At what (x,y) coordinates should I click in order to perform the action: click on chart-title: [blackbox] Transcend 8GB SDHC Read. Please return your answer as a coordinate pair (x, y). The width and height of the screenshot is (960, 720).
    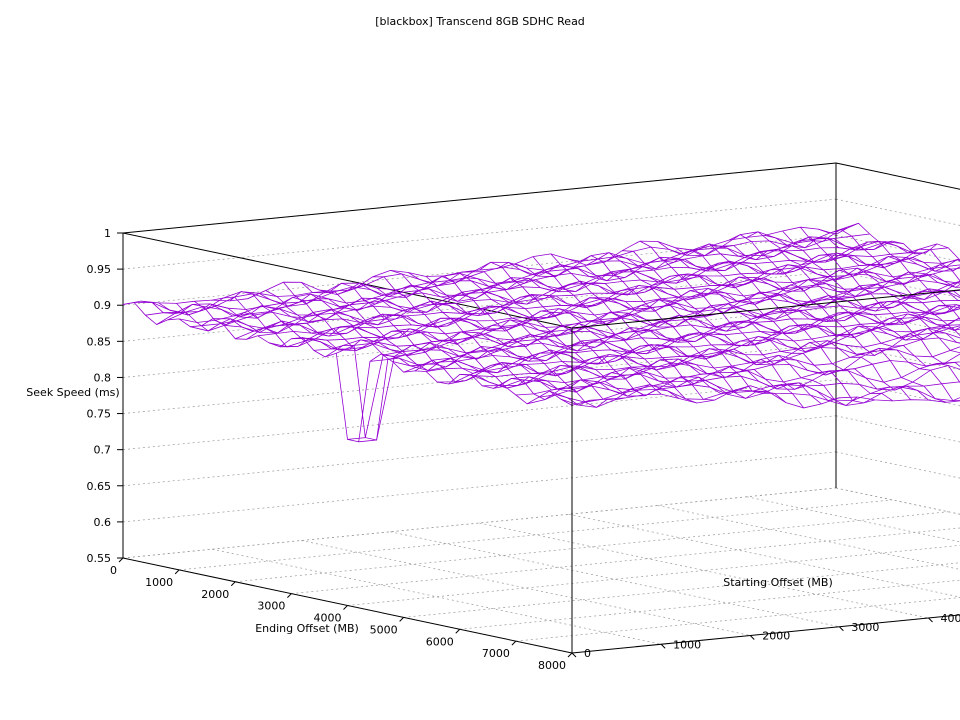
    Looking at the image, I should click on (480, 21).